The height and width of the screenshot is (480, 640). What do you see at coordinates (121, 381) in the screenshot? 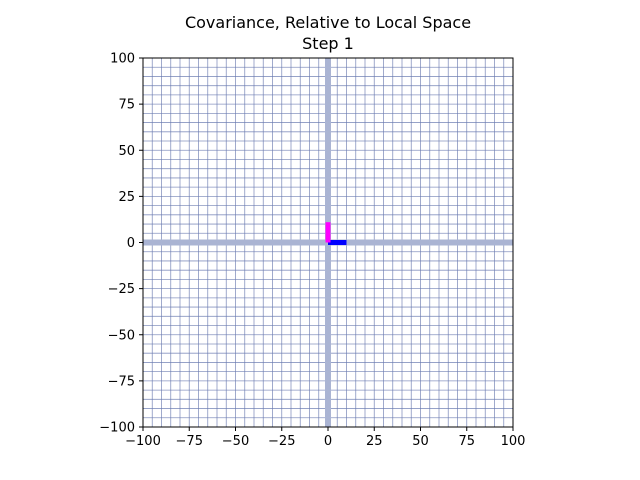
I see `y-tick-label: −75` at bounding box center [121, 381].